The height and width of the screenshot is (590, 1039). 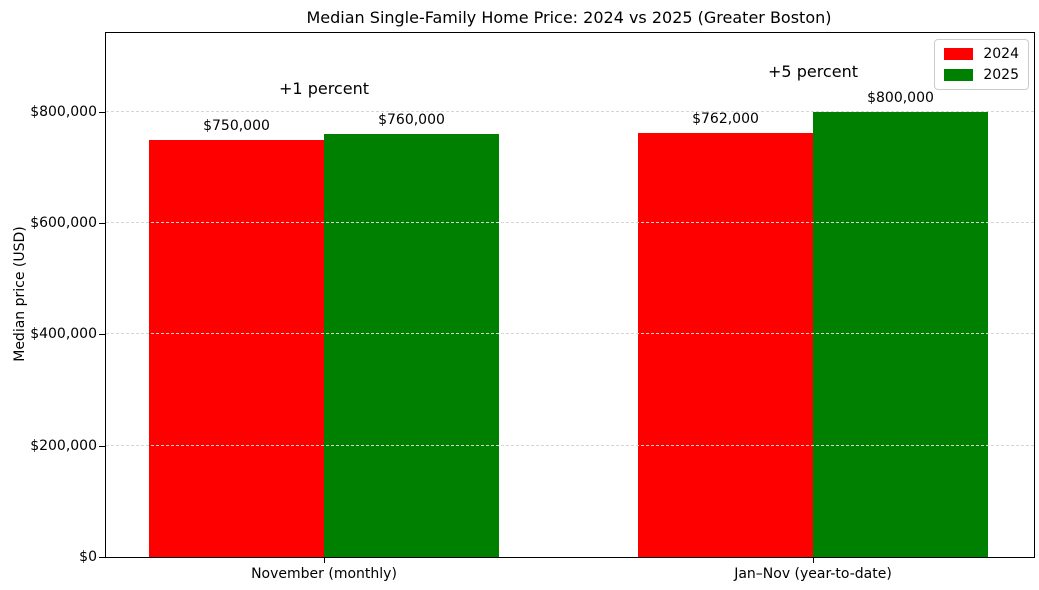 I want to click on value-label-2024-1: $762,000, so click(x=725, y=119).